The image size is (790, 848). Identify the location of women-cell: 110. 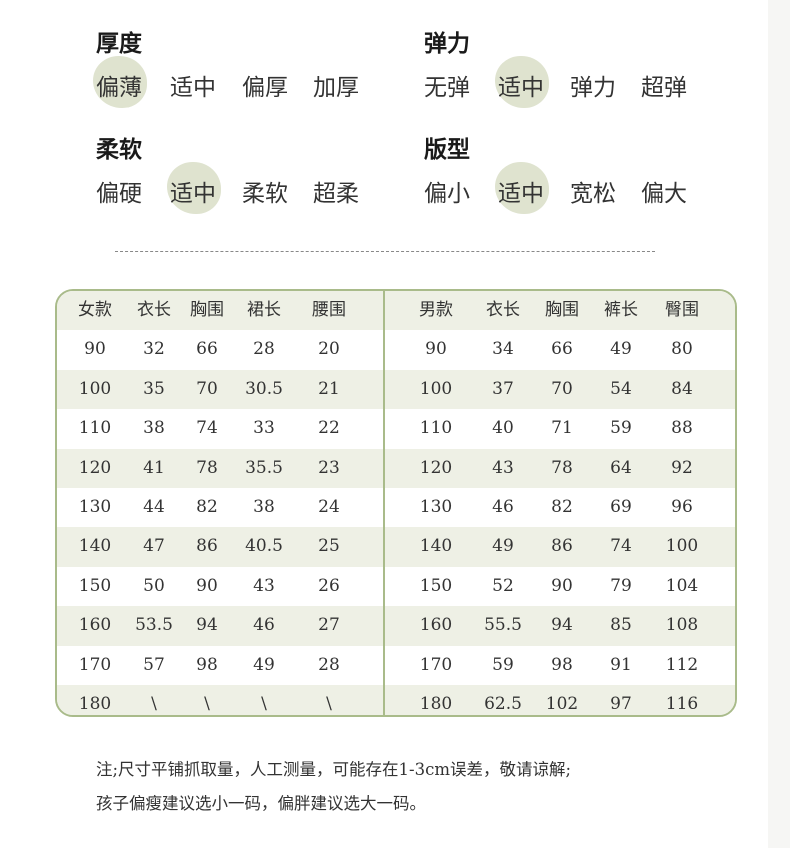
(95, 428).